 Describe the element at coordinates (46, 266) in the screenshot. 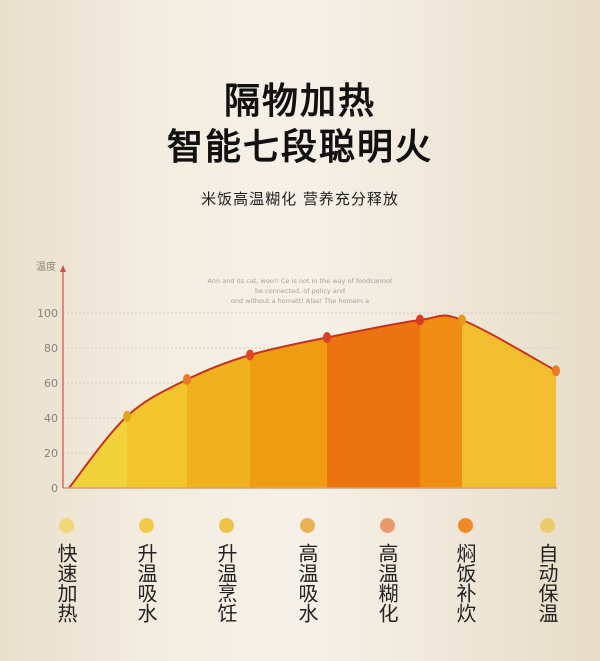

I see `y-axis-label: 温度` at that location.